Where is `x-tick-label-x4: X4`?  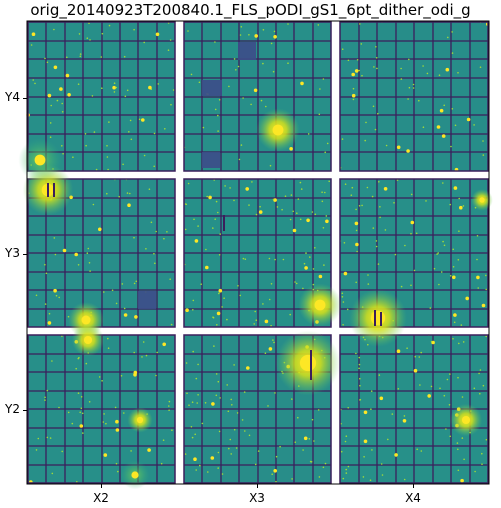
x-tick-label-x4: X4 is located at coordinates (413, 498).